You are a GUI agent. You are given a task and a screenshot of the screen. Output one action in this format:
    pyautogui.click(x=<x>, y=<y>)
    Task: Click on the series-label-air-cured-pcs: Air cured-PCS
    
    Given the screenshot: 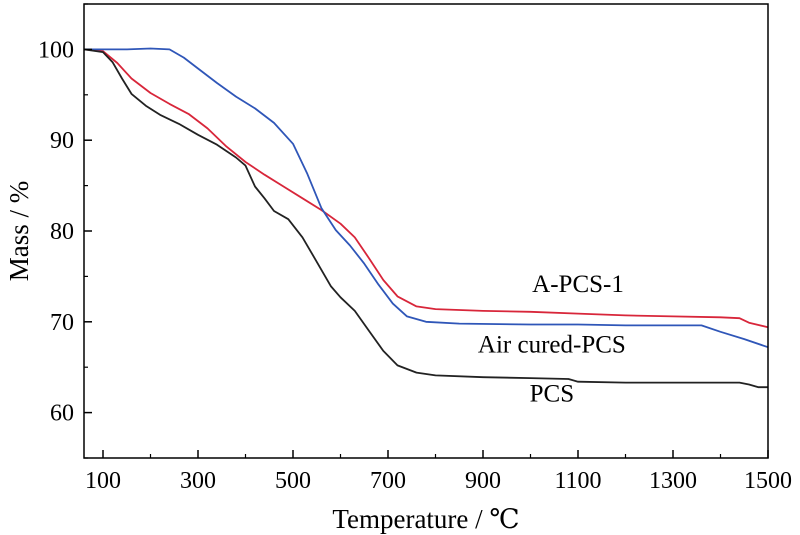 What is the action you would take?
    pyautogui.click(x=552, y=345)
    